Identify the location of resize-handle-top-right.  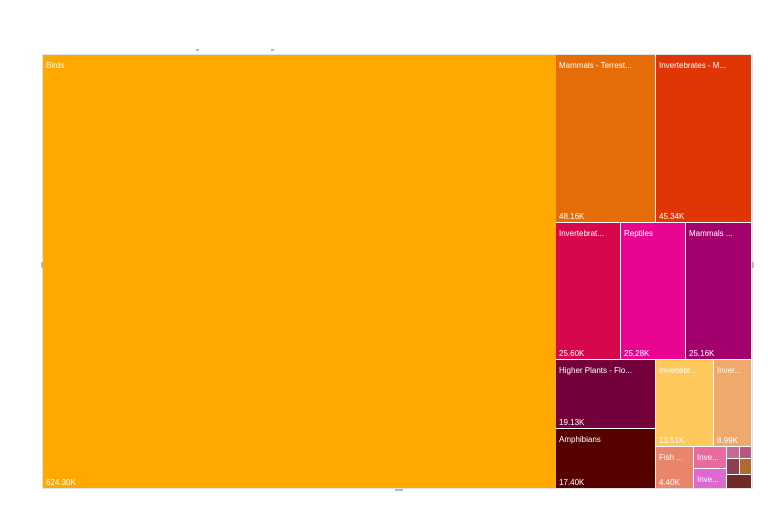
(272, 50).